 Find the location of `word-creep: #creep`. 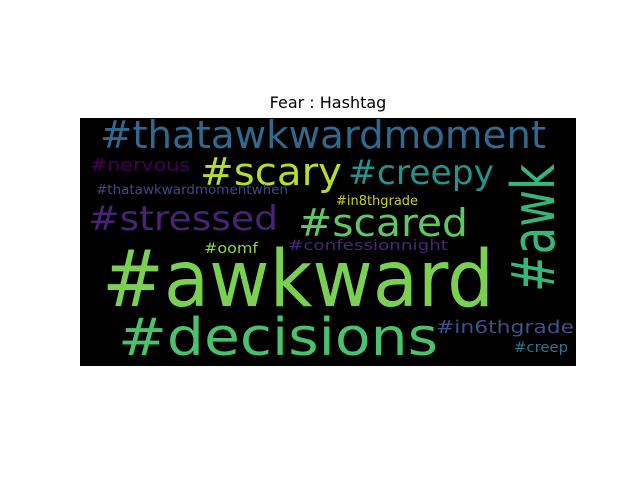

word-creep: #creep is located at coordinates (541, 348).